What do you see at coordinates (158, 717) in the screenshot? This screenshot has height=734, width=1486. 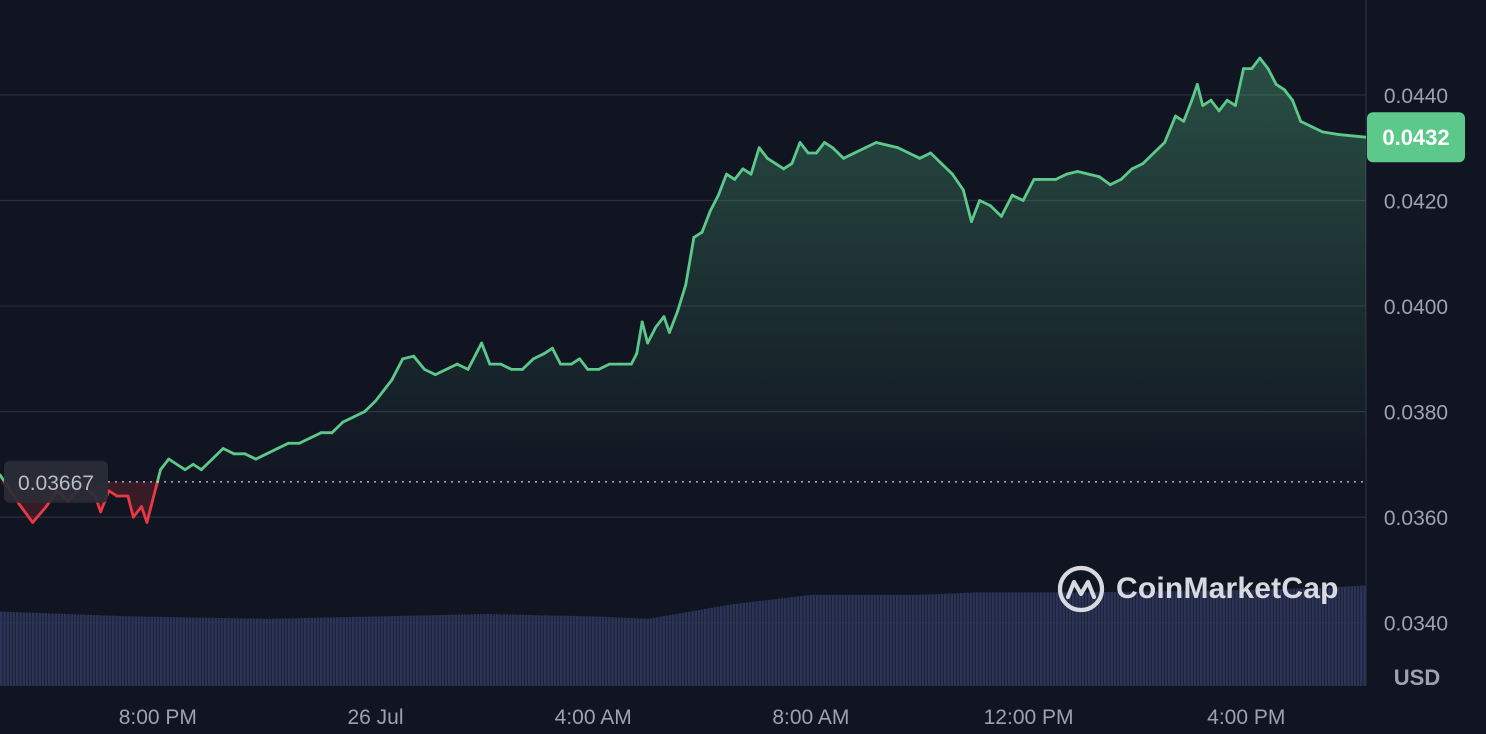 I see `x-tick-label: 8:00 PM` at bounding box center [158, 717].